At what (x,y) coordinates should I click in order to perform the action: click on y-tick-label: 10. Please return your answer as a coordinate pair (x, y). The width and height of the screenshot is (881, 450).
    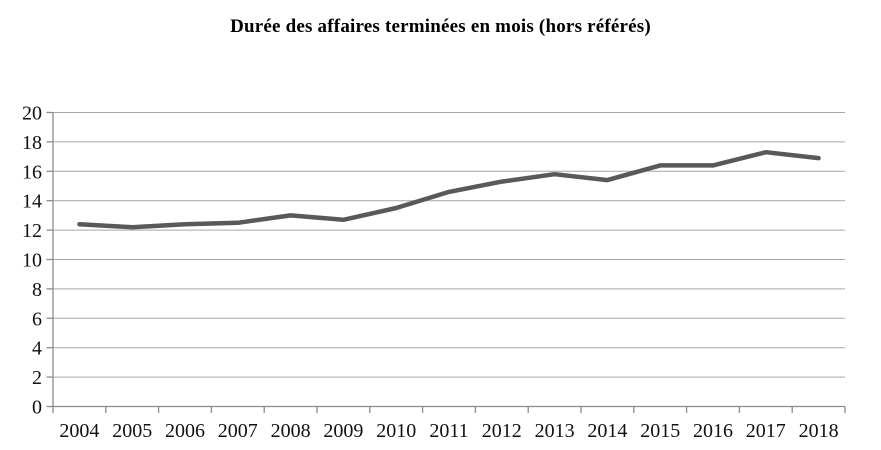
    Looking at the image, I should click on (32, 261).